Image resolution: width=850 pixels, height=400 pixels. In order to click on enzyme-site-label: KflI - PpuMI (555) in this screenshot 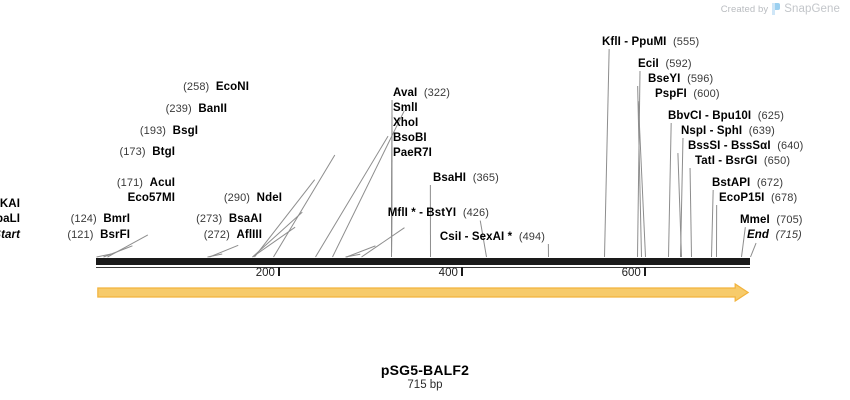, I will do `click(650, 42)`.